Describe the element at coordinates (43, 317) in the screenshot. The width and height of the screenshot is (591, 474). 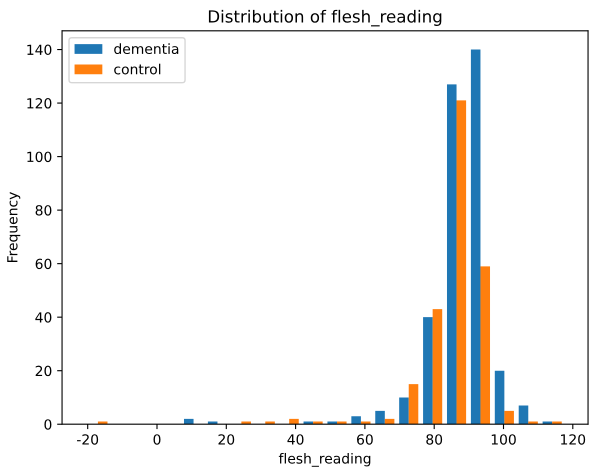
I see `y-tick-label: 40` at that location.